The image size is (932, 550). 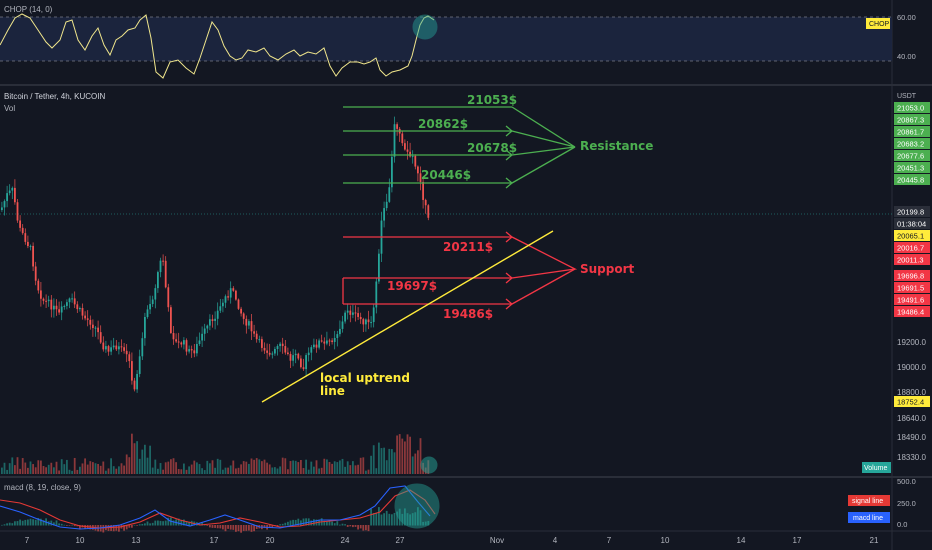 What do you see at coordinates (665, 540) in the screenshot?
I see `time-axis-tick: 10` at bounding box center [665, 540].